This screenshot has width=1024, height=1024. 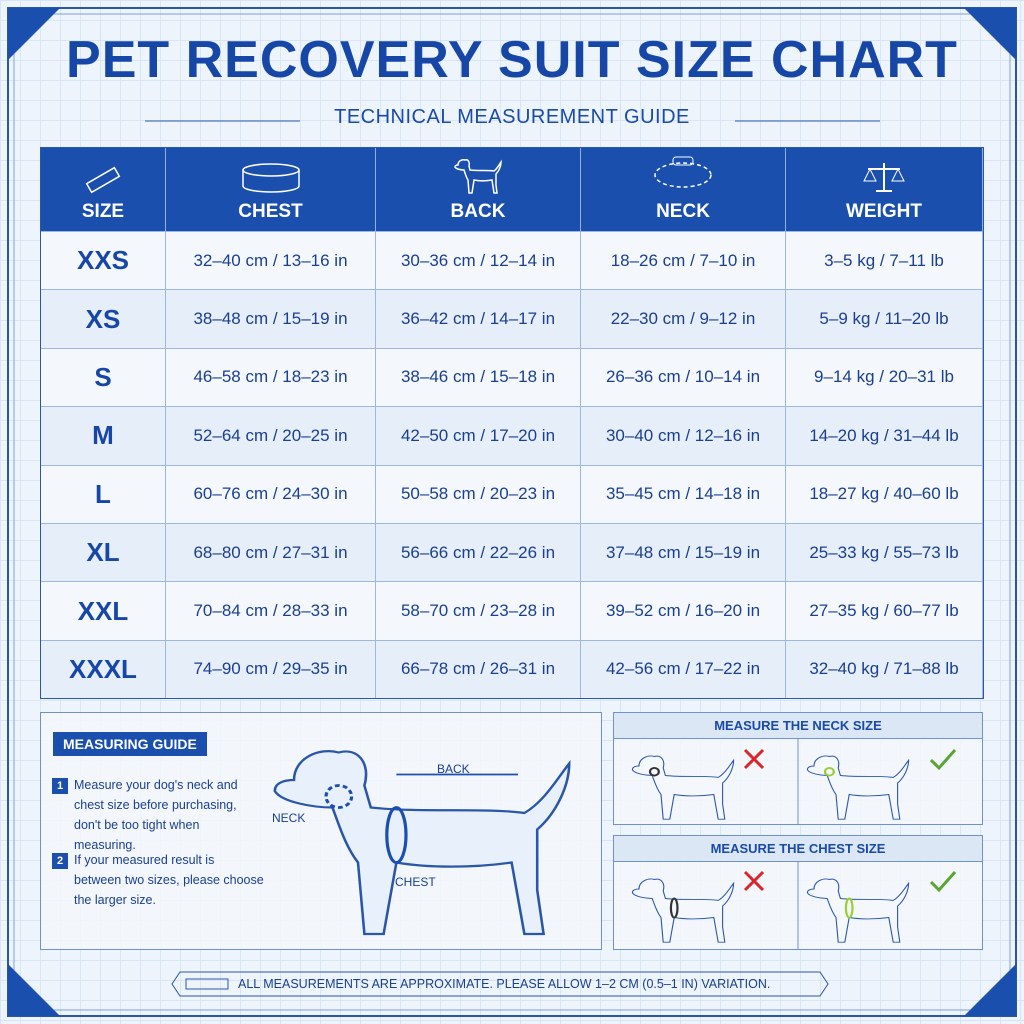 I want to click on measurement-cell: 60–76 cm / 24–30 in, so click(x=271, y=493).